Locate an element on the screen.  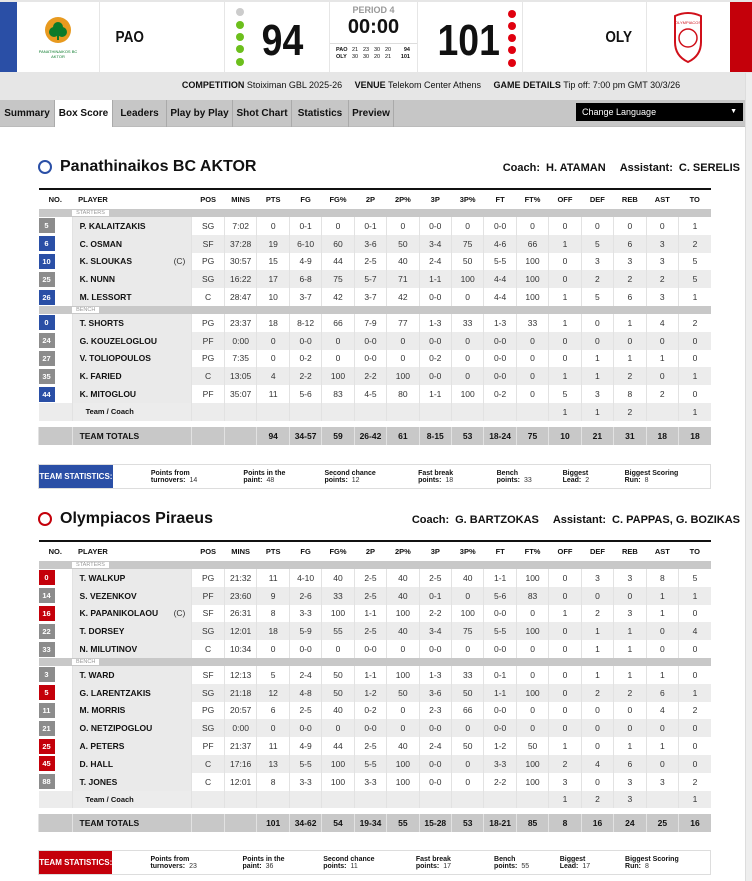
assistant-name: C. PAPPAS, G. BOZIKAS is located at coordinates (676, 520).